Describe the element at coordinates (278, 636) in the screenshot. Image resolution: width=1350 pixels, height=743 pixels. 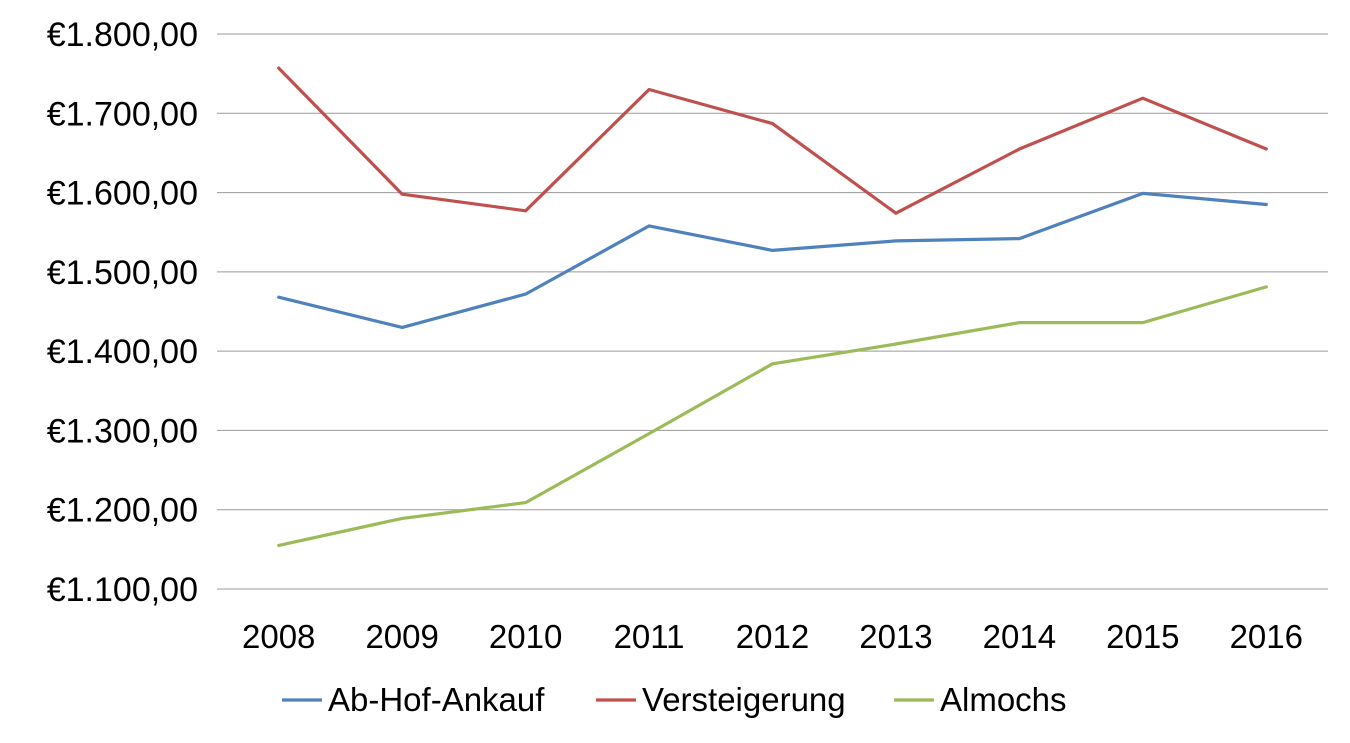
I see `x-tick-label: 2008` at that location.